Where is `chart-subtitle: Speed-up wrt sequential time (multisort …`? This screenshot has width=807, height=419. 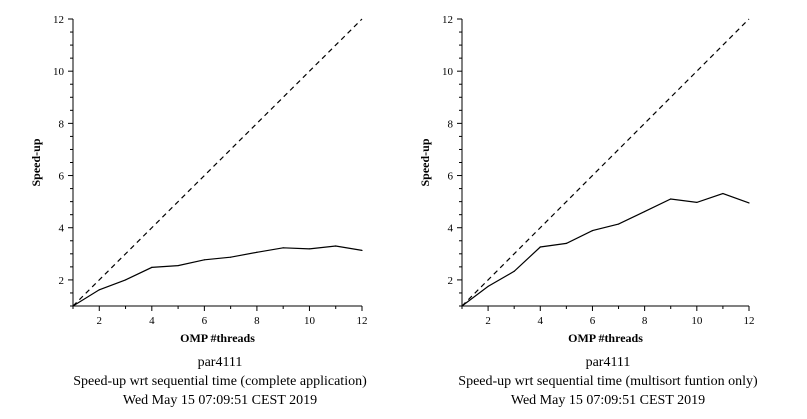
chart-subtitle: Speed-up wrt sequential time (multisort … is located at coordinates (608, 381).